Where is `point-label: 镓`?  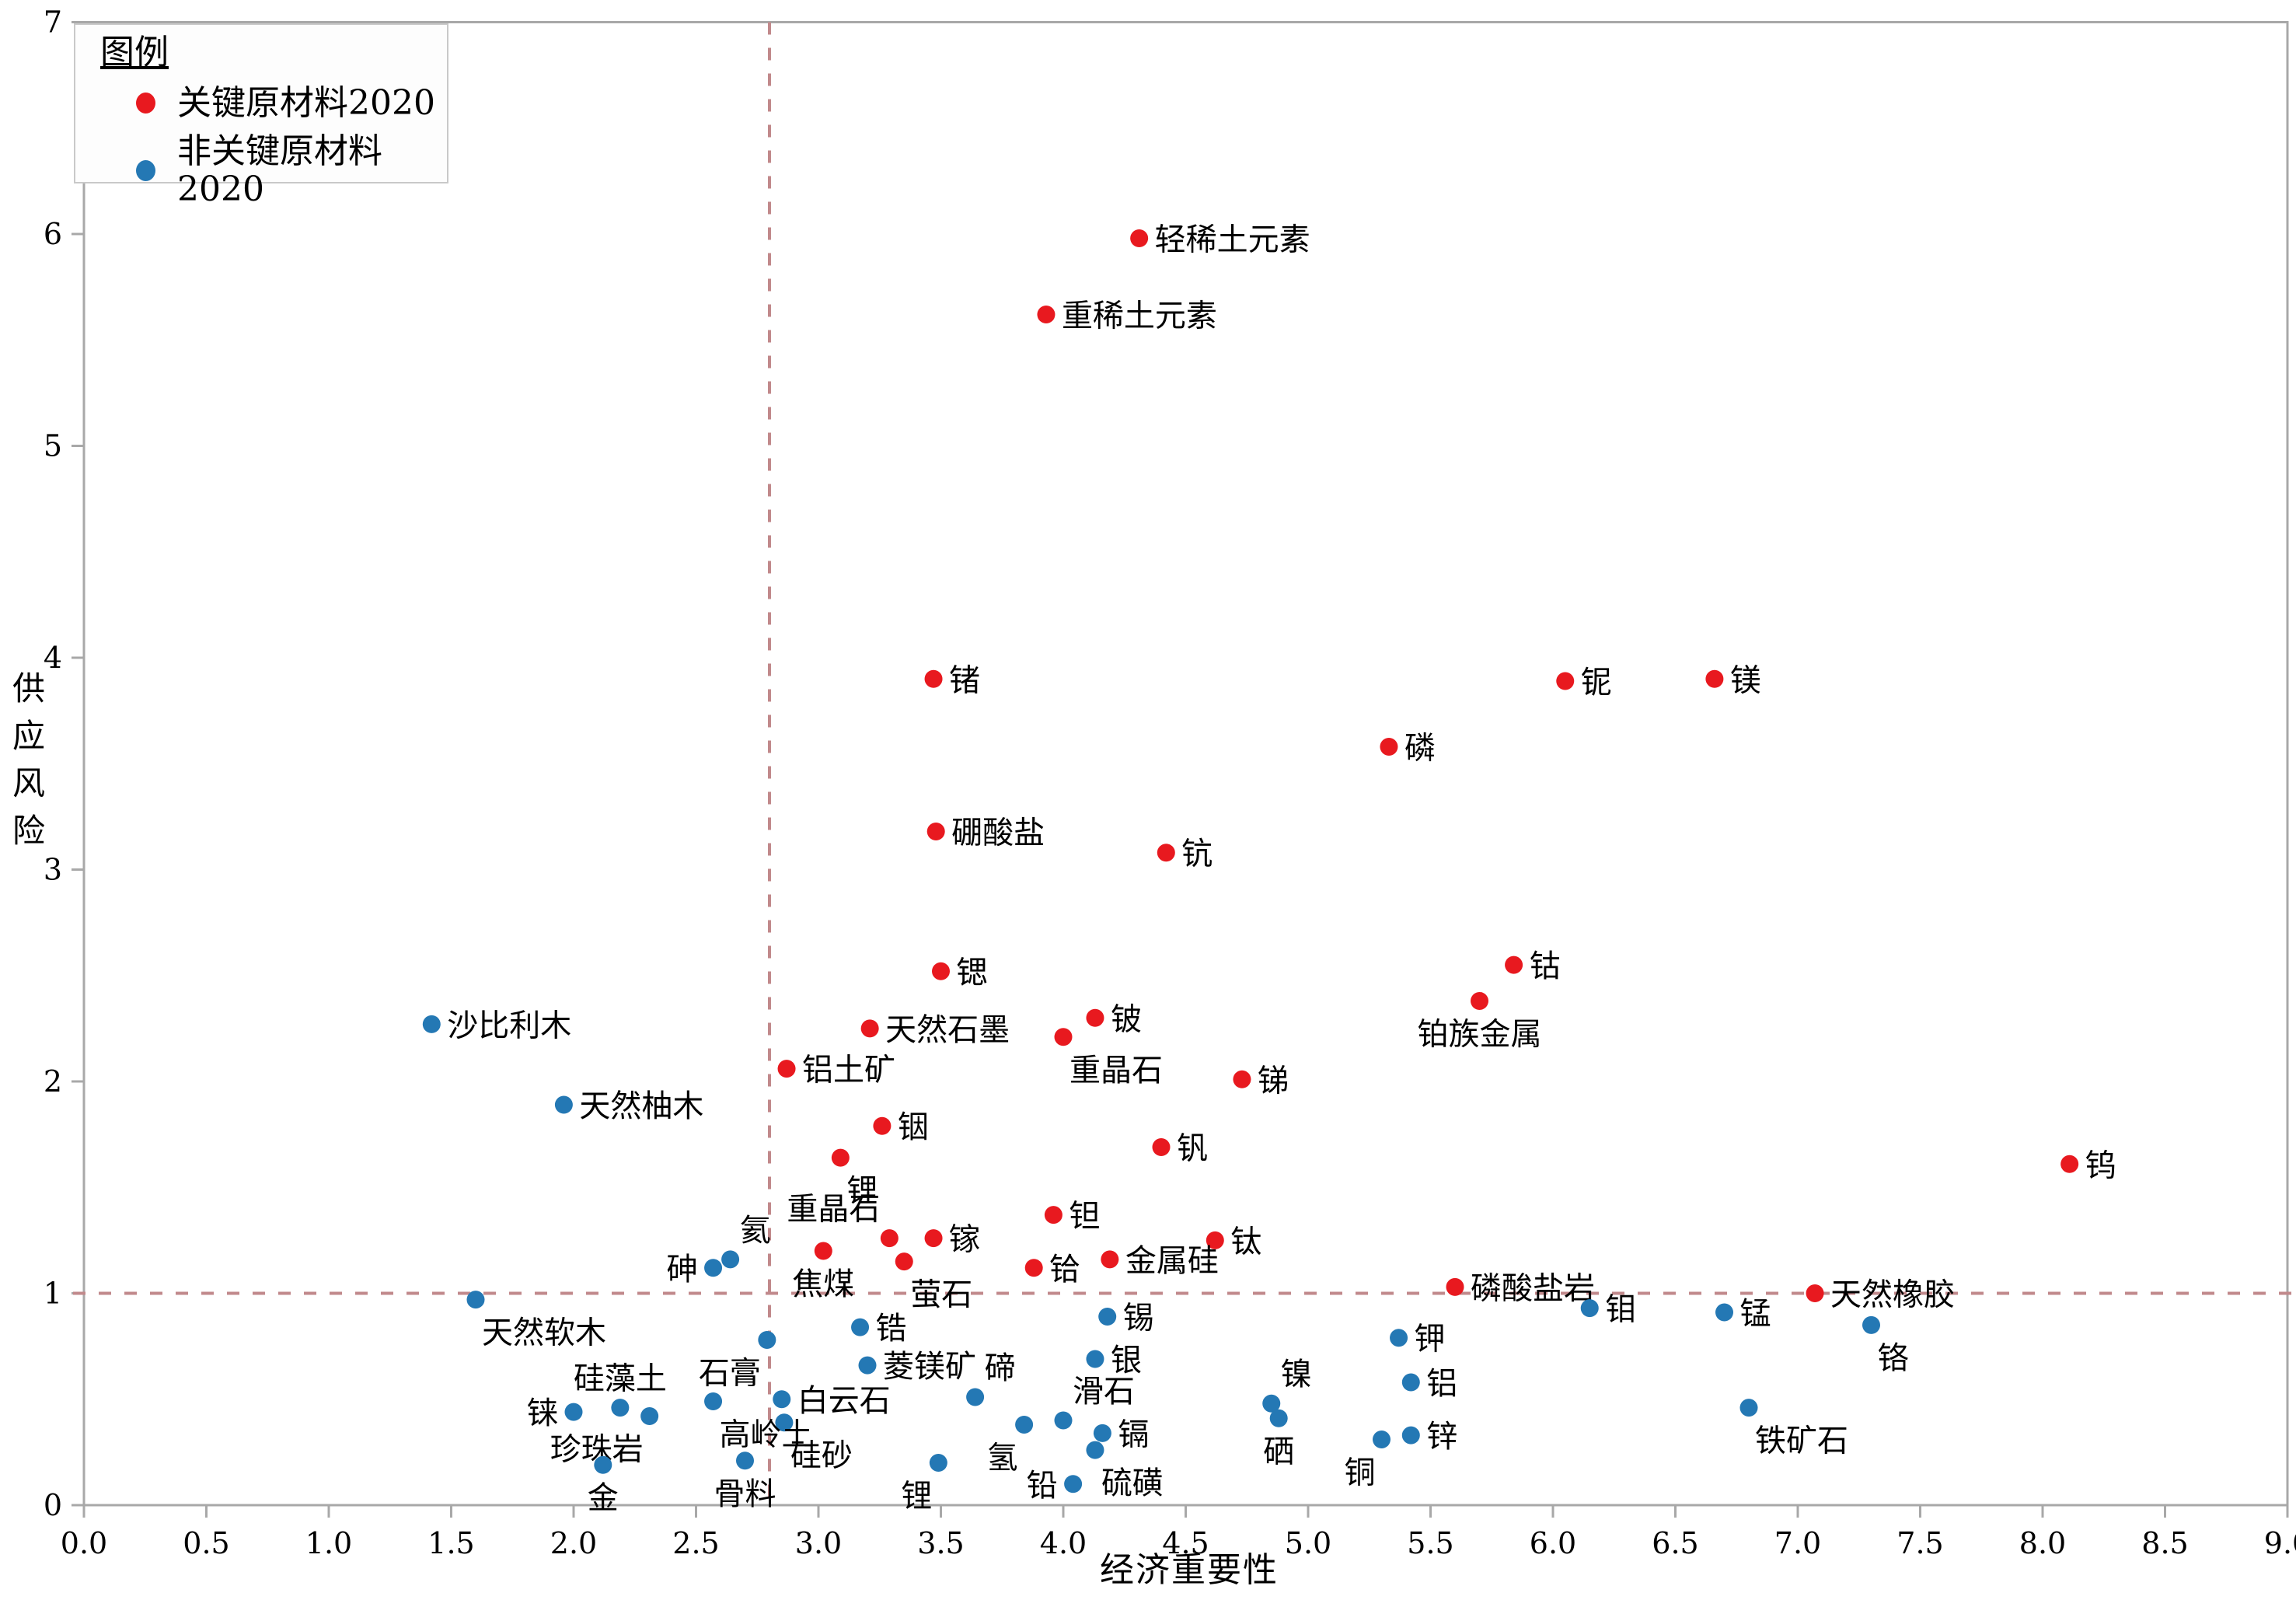
point-label: 镓 is located at coordinates (964, 1240).